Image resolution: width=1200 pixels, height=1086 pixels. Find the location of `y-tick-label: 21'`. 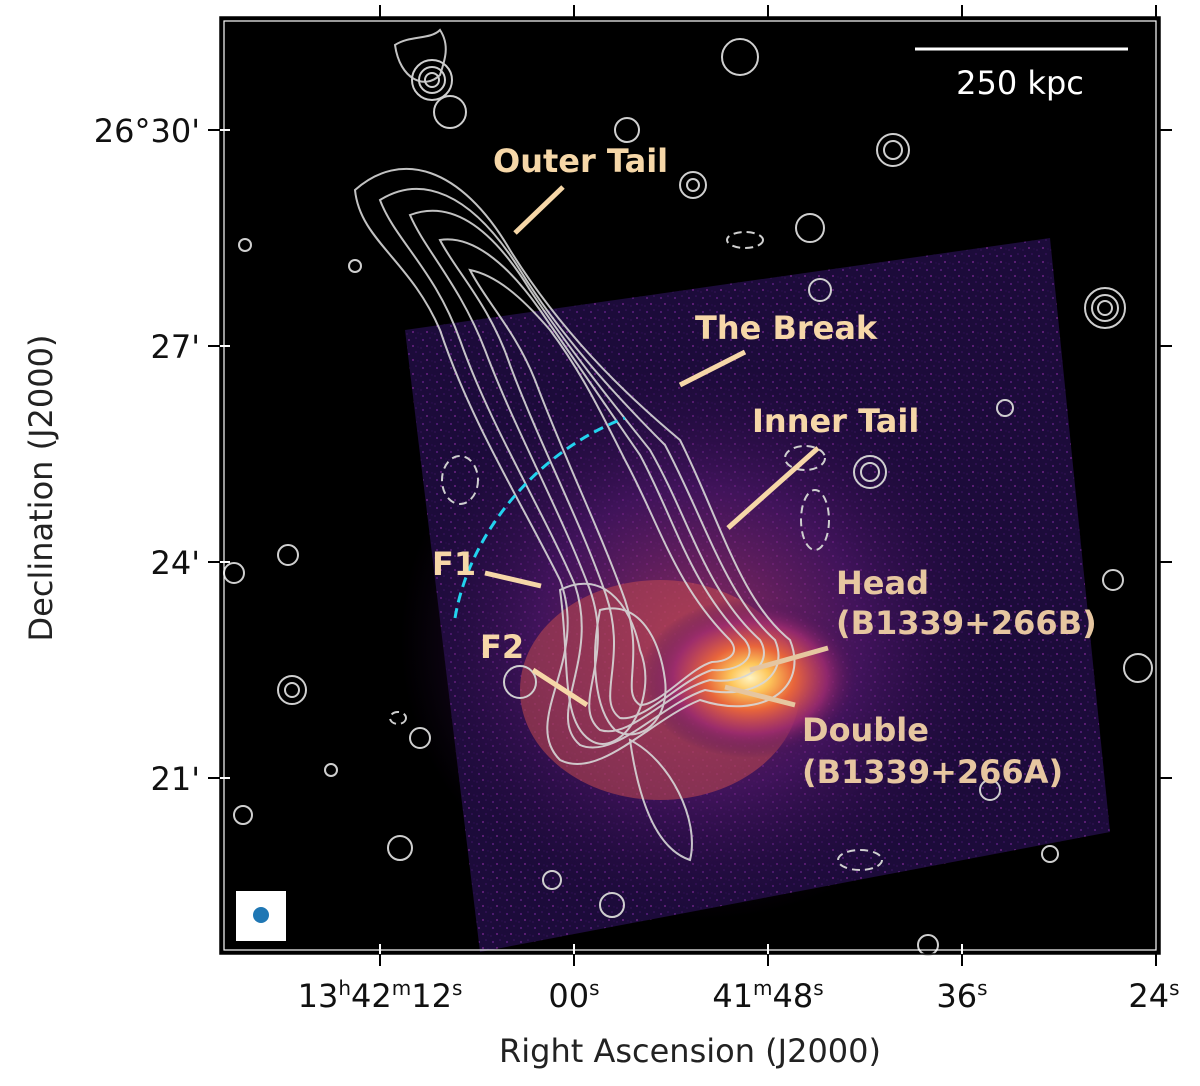

y-tick-label: 21' is located at coordinates (175, 779).